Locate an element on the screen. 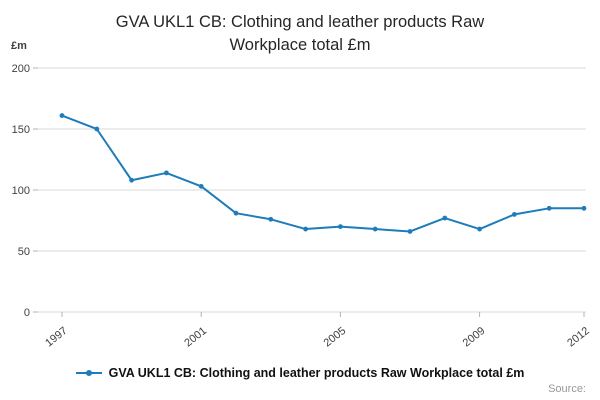 This screenshot has width=600, height=400. x-tick-label: 1997 is located at coordinates (56, 337).